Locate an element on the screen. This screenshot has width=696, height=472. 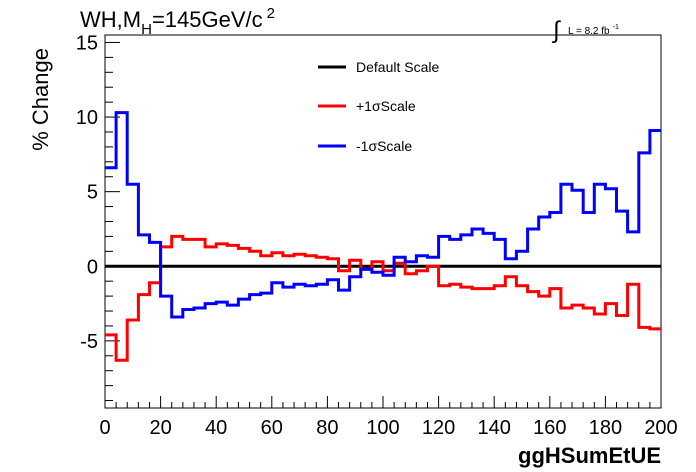
y-tick-label: 10 is located at coordinates (87, 118).